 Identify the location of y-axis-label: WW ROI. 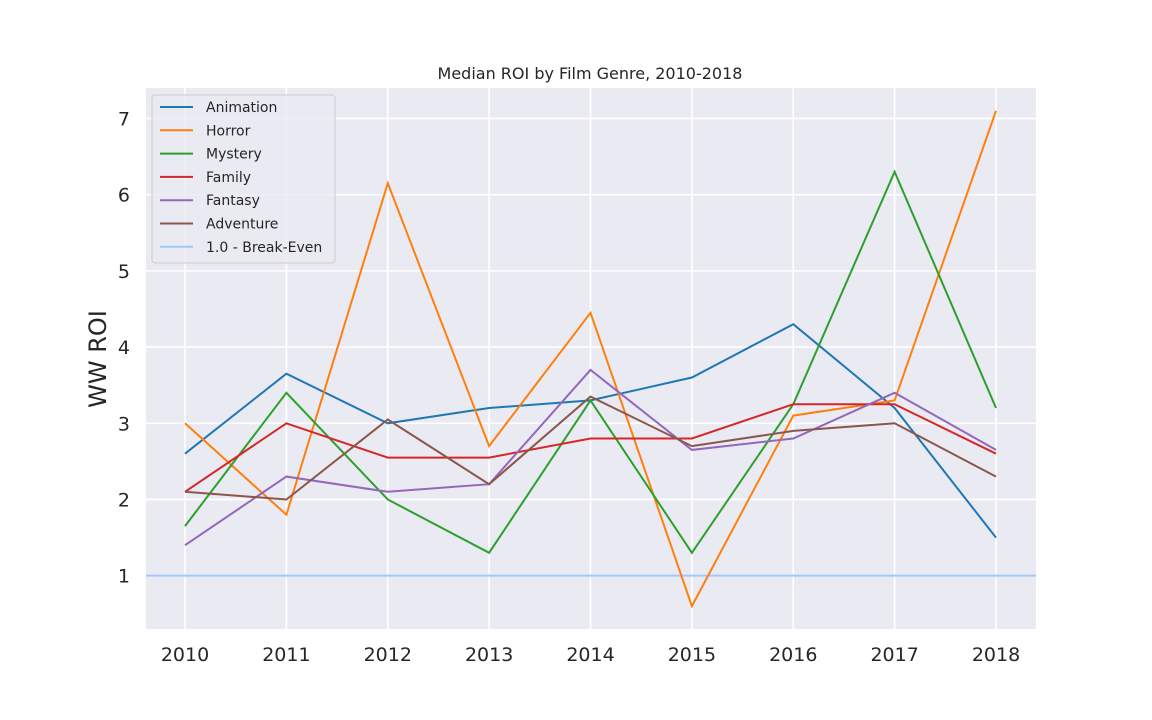
(98, 359).